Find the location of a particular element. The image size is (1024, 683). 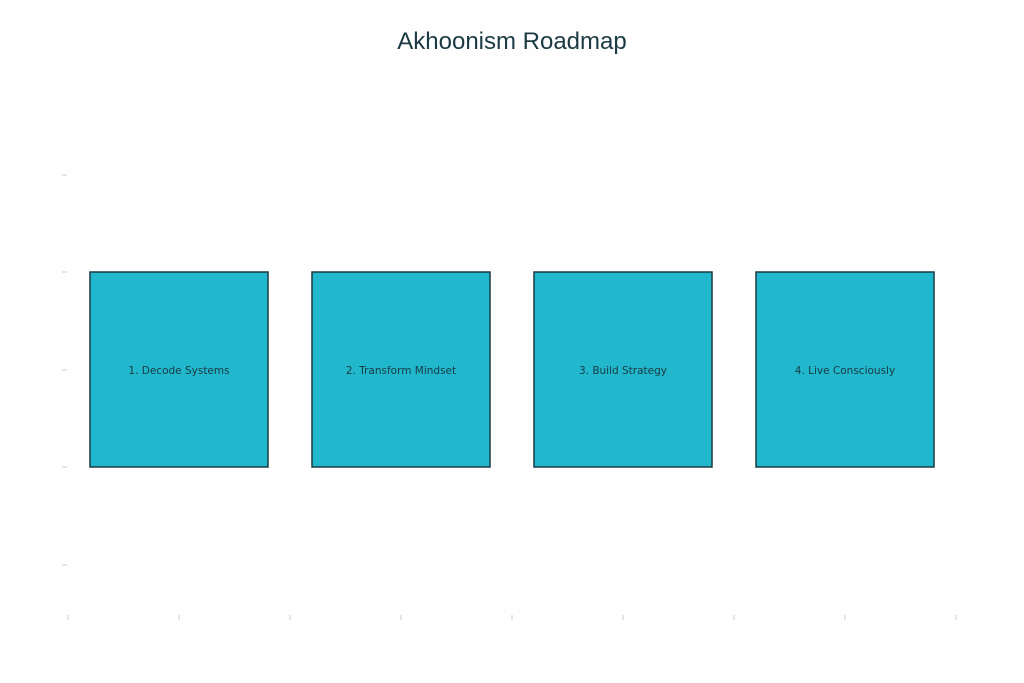

step-label: 2. Transform Mindset is located at coordinates (401, 371).